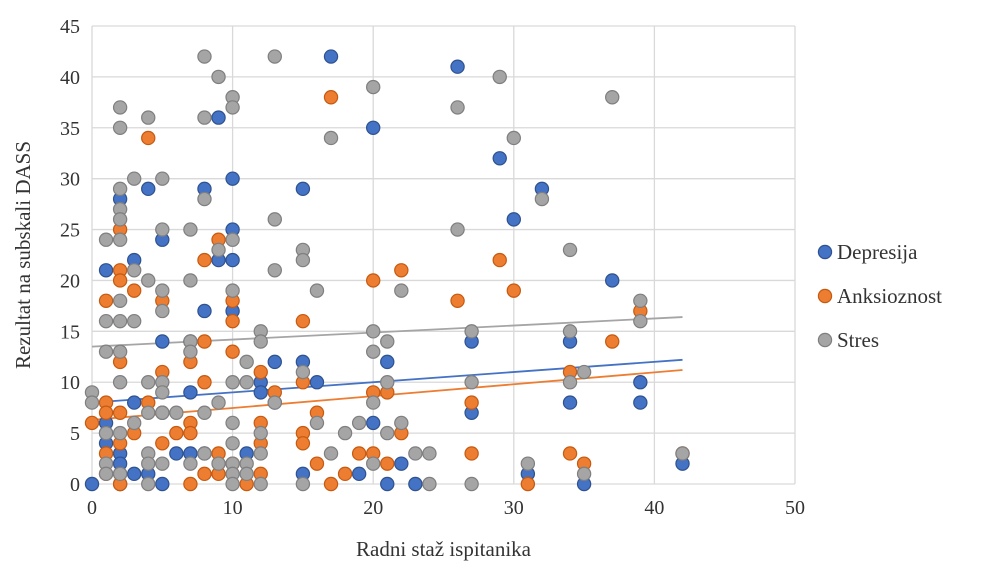 The image size is (1006, 568). I want to click on legend-marker-stres, so click(825, 340).